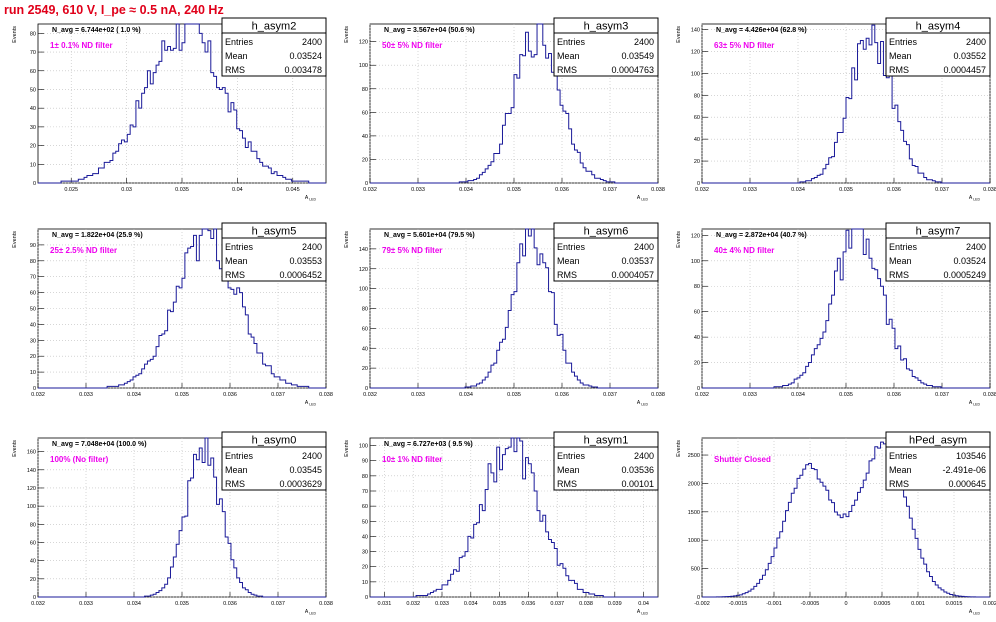 This screenshot has width=996, height=622. Describe the element at coordinates (412, 250) in the screenshot. I see `filter-label: 79± 5% ND filter` at that location.